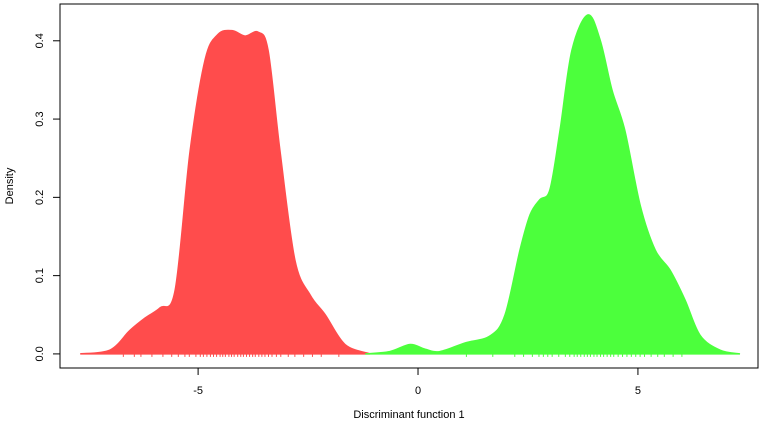 This screenshot has width=767, height=423. Describe the element at coordinates (40, 40) in the screenshot. I see `y-tick-label: 0.4` at that location.